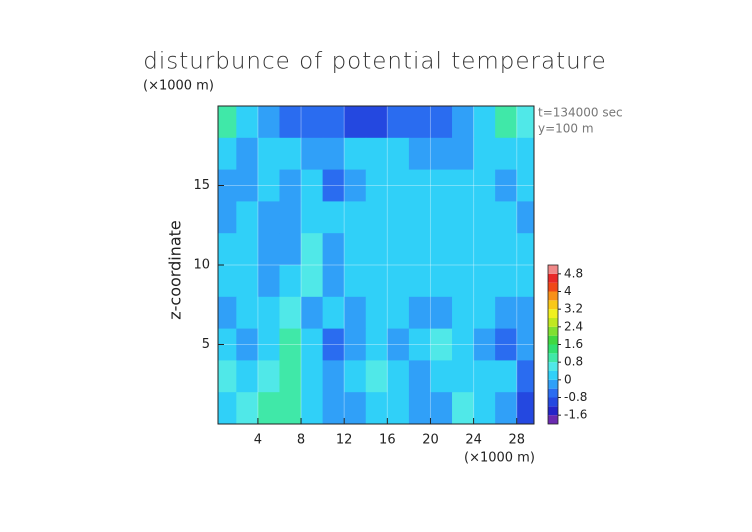 The height and width of the screenshot is (532, 752). What do you see at coordinates (516, 440) in the screenshot?
I see `x-tick-label: 28` at bounding box center [516, 440].